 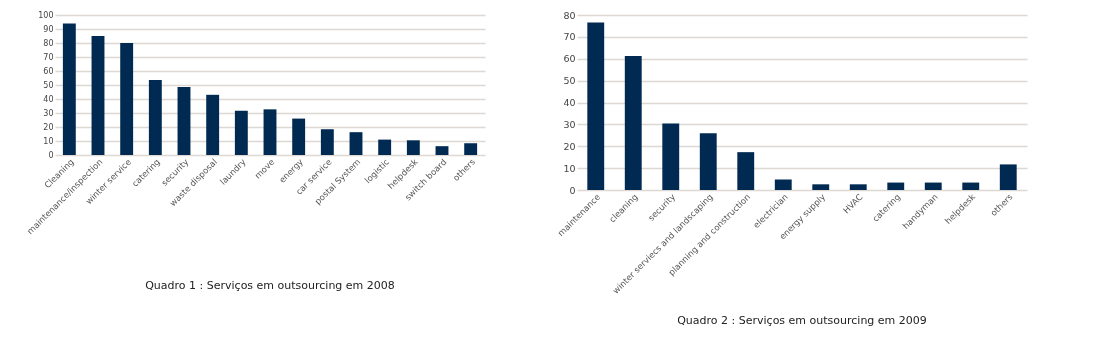 I want to click on y-tick-label: 90, so click(x=48, y=29).